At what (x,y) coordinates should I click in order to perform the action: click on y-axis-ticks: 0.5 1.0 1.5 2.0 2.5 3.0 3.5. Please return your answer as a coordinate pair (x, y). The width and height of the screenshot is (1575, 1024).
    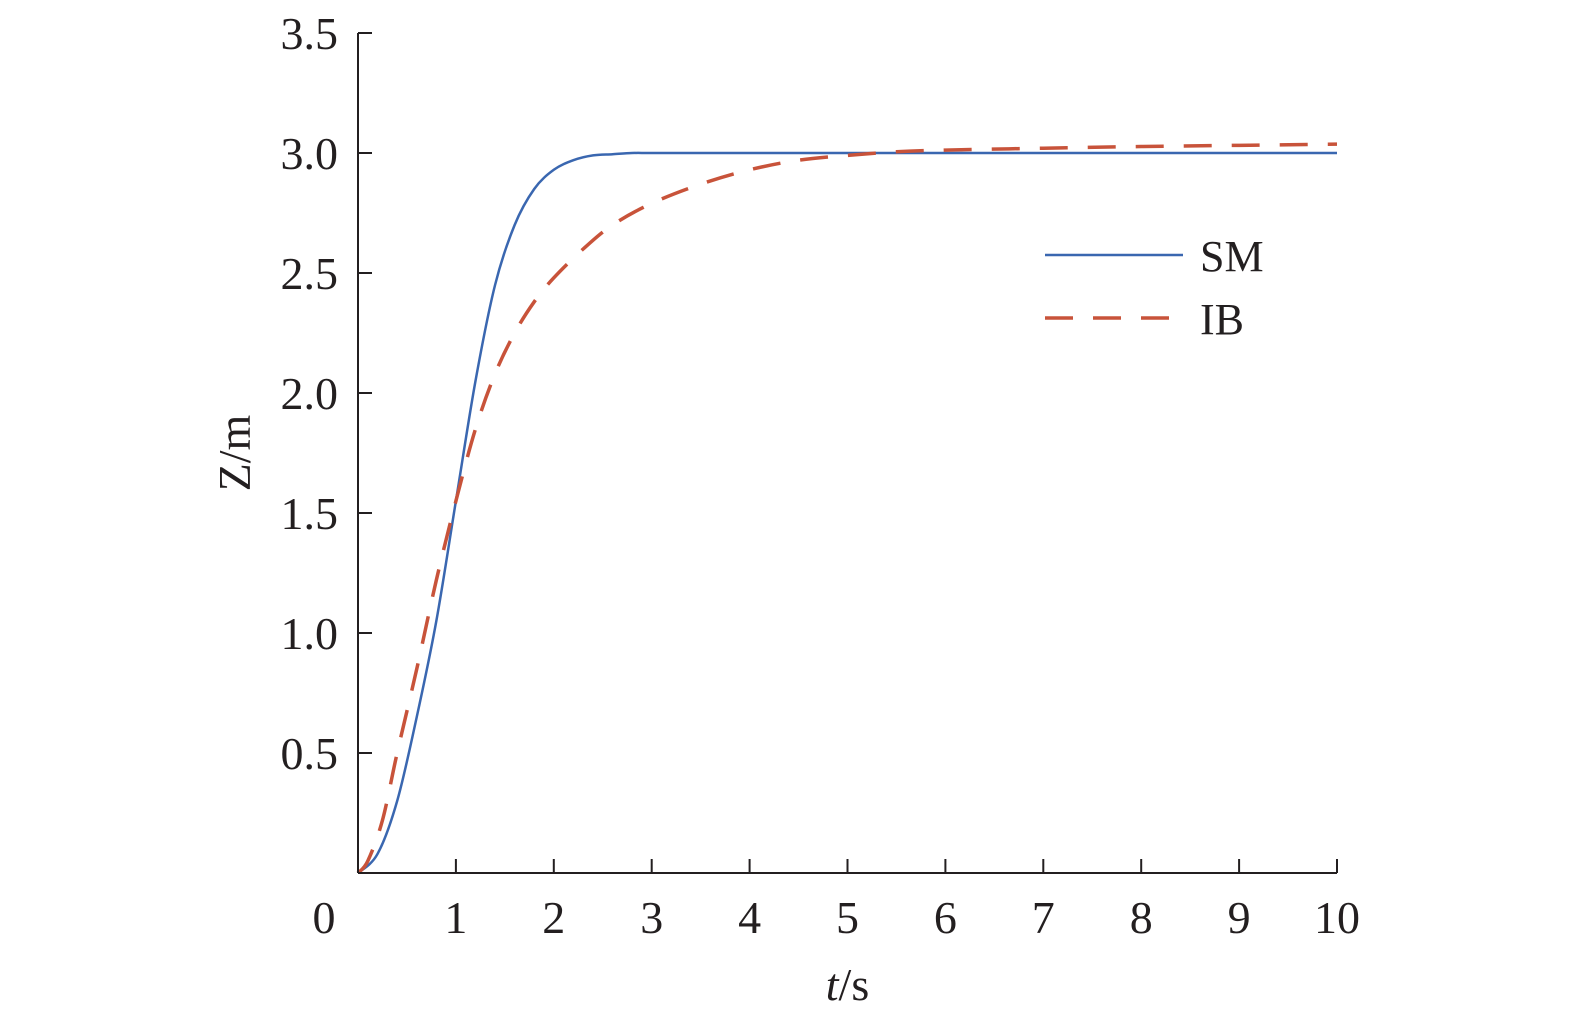
    Looking at the image, I should click on (326, 393).